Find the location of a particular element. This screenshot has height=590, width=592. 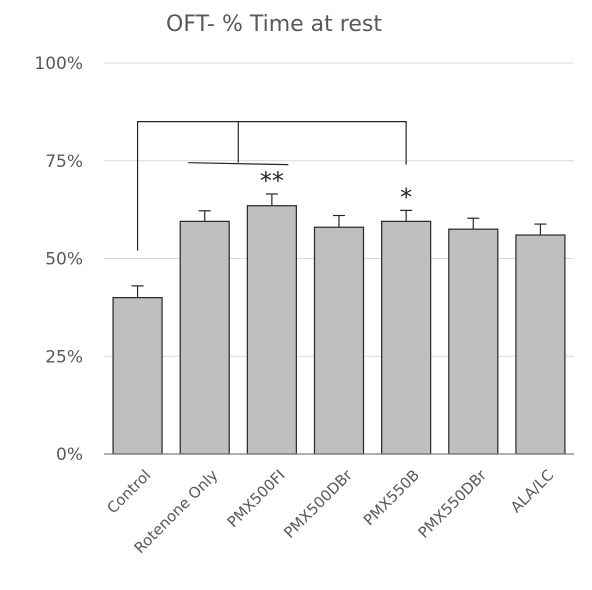

x-tick-label: PMX550DBr is located at coordinates (453, 504).